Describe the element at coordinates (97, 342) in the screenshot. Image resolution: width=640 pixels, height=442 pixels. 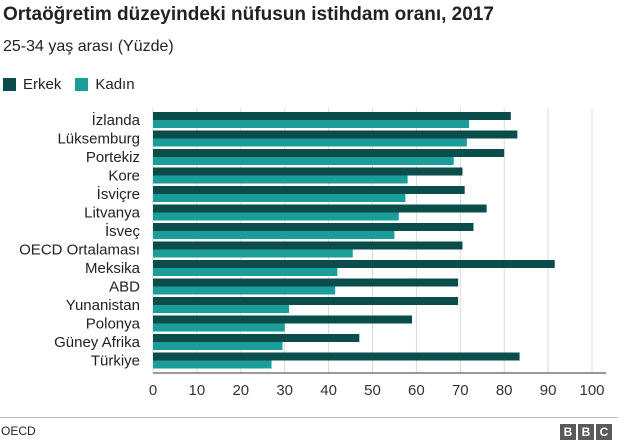
I see `category-label: Güney Afrika` at that location.